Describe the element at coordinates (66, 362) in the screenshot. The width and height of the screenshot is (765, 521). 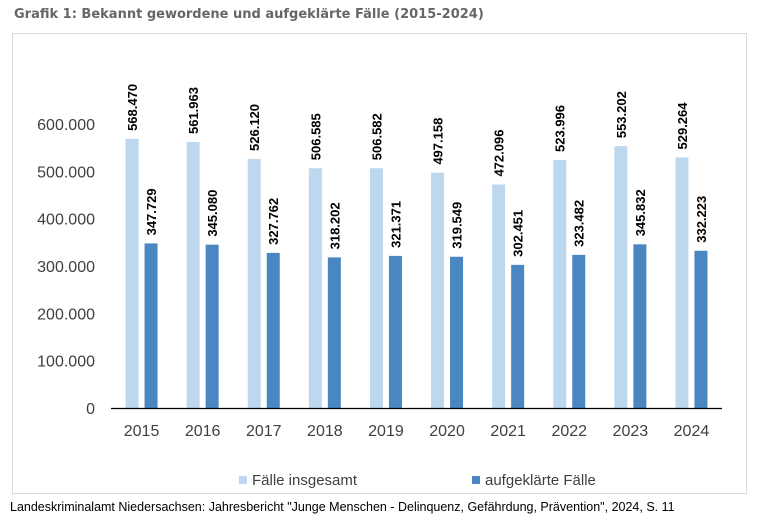
I see `y-tick-label: 100.000` at that location.